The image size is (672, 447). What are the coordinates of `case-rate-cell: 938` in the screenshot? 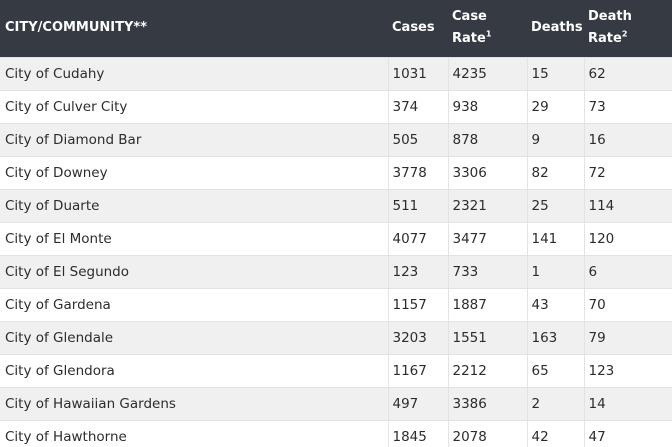 It's located at (487, 106).